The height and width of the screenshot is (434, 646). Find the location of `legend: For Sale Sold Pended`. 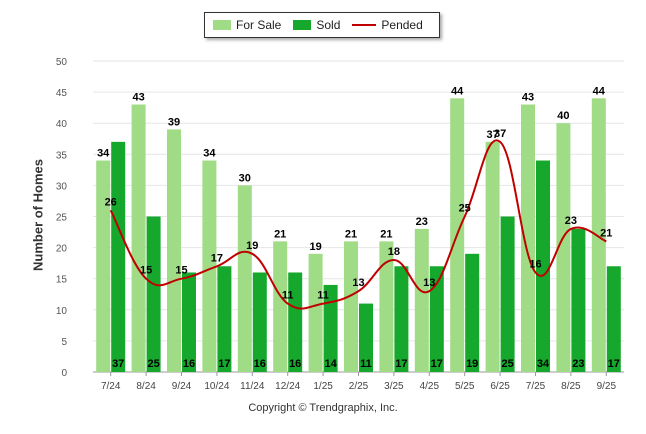

legend: For Sale Sold Pended is located at coordinates (322, 25).